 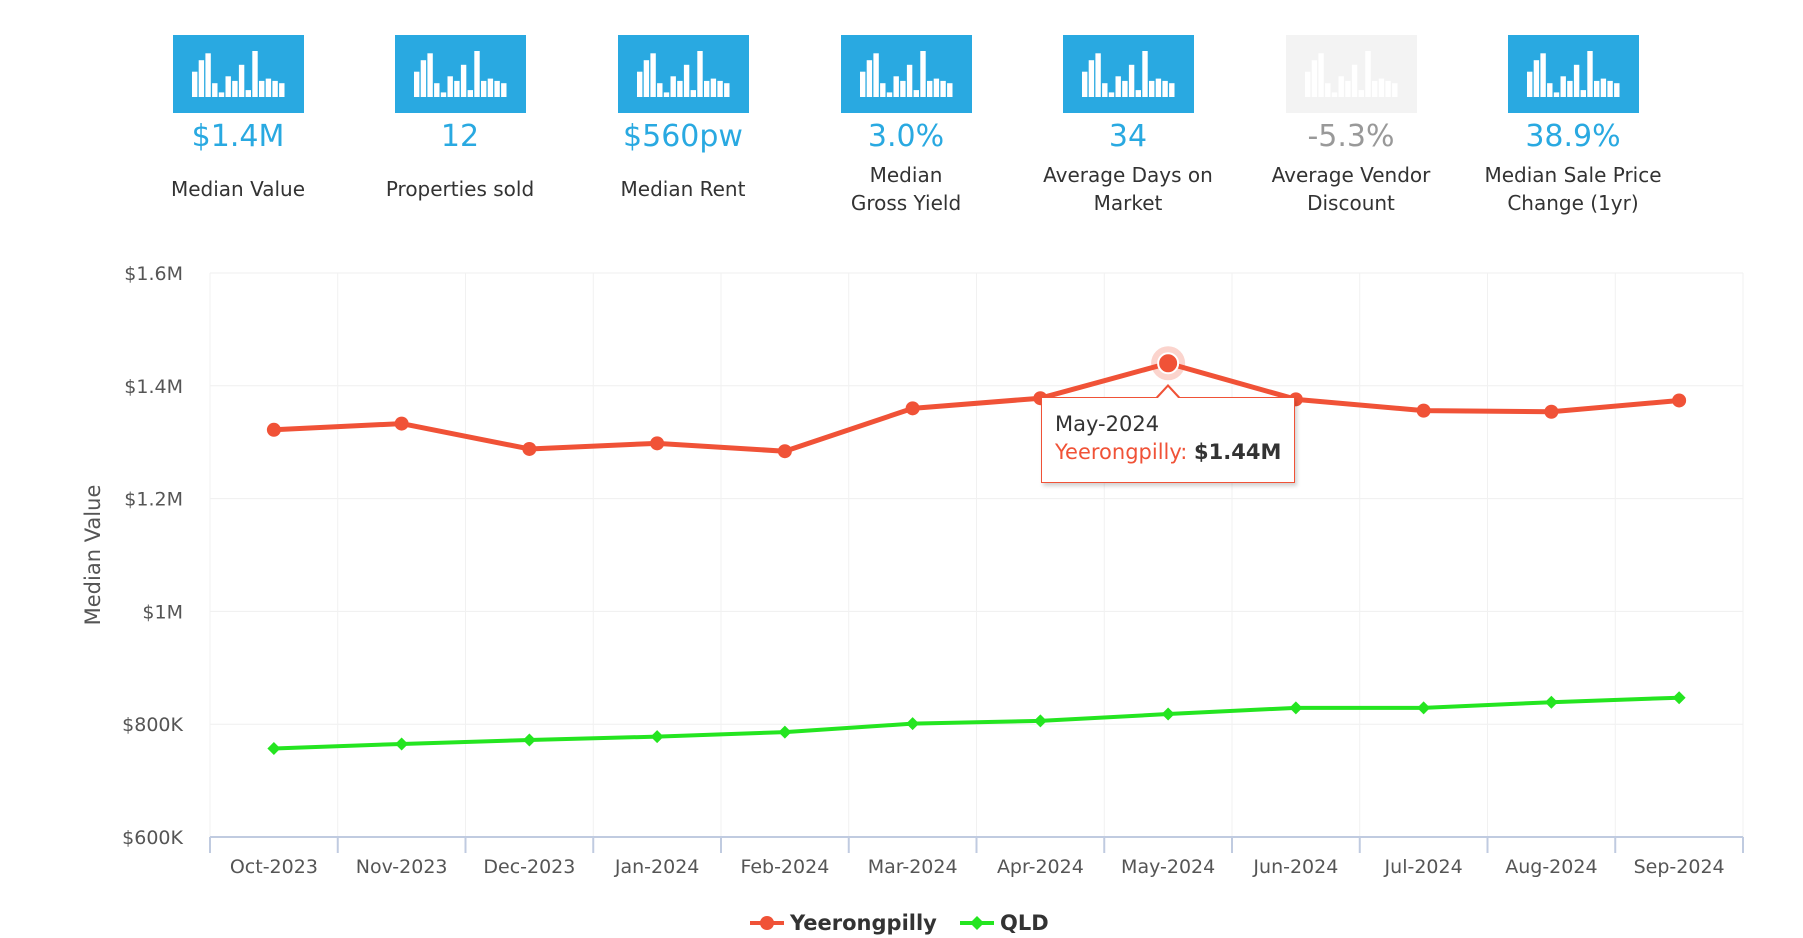 I want to click on median-sale-price-change-chart-button, so click(x=1573, y=74).